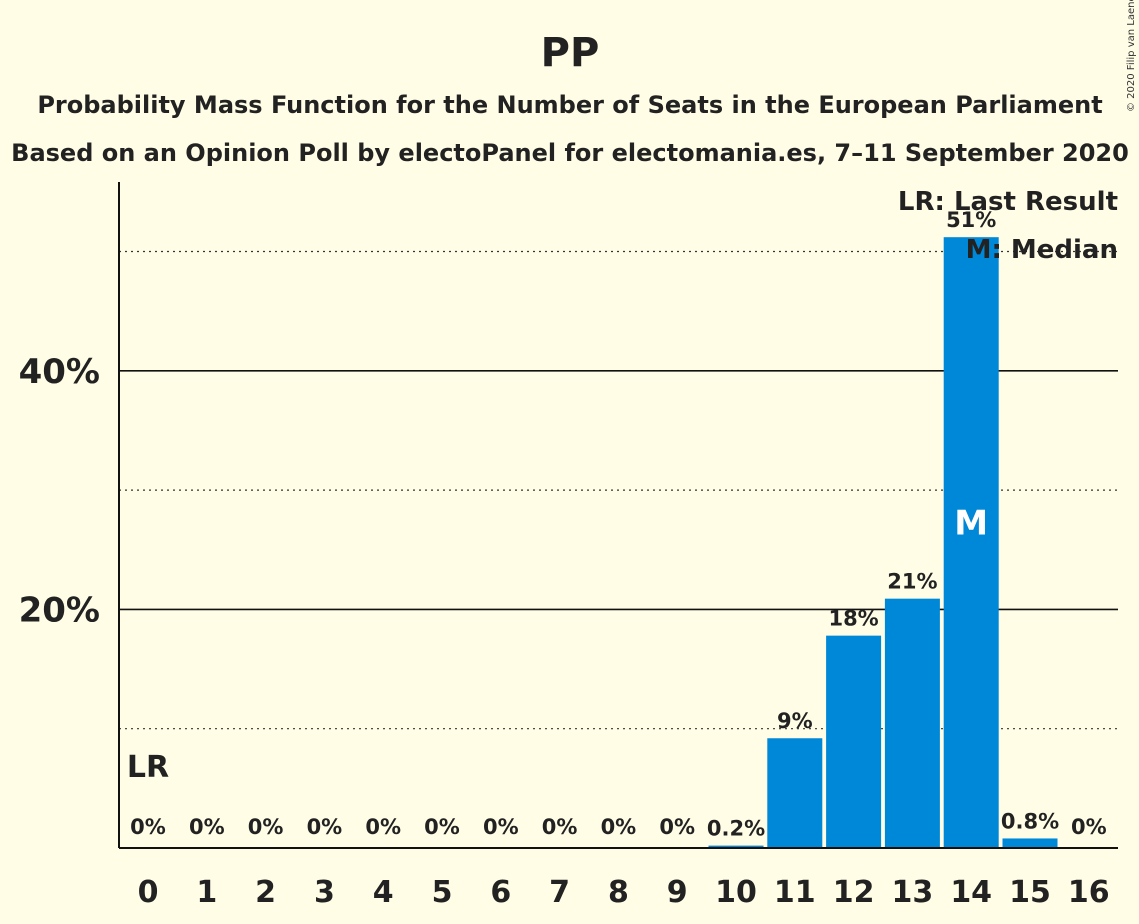 Image resolution: width=1139 pixels, height=924 pixels. I want to click on legend-last-result: LR: Last Result, so click(1008, 202).